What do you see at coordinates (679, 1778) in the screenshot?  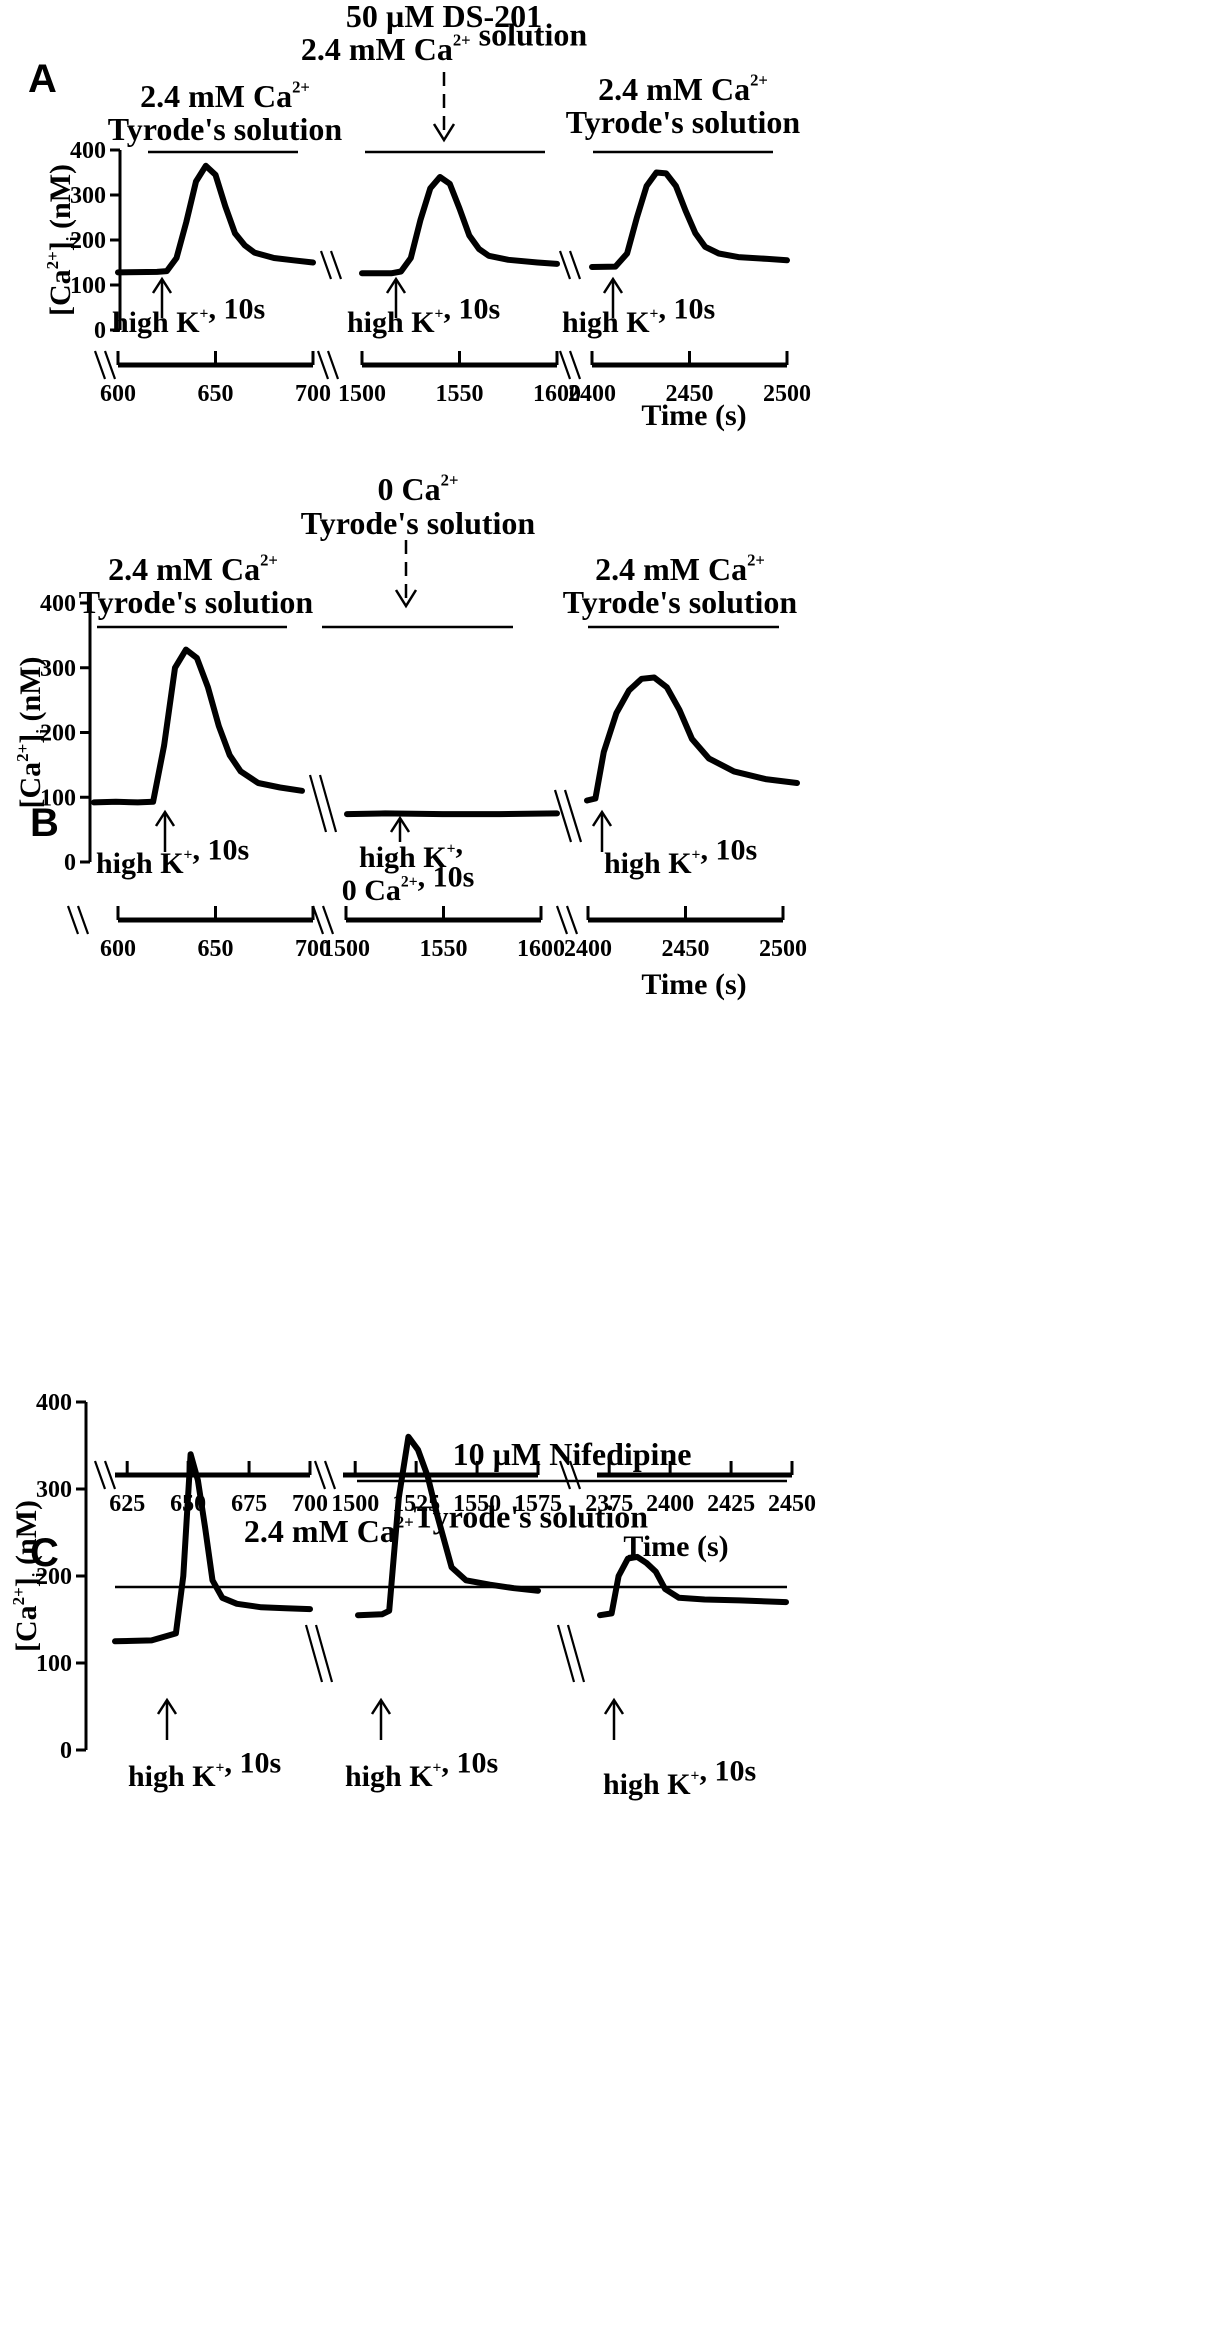 I see `panel-c-seg3-stimulus-label: high K+, 10s` at bounding box center [679, 1778].